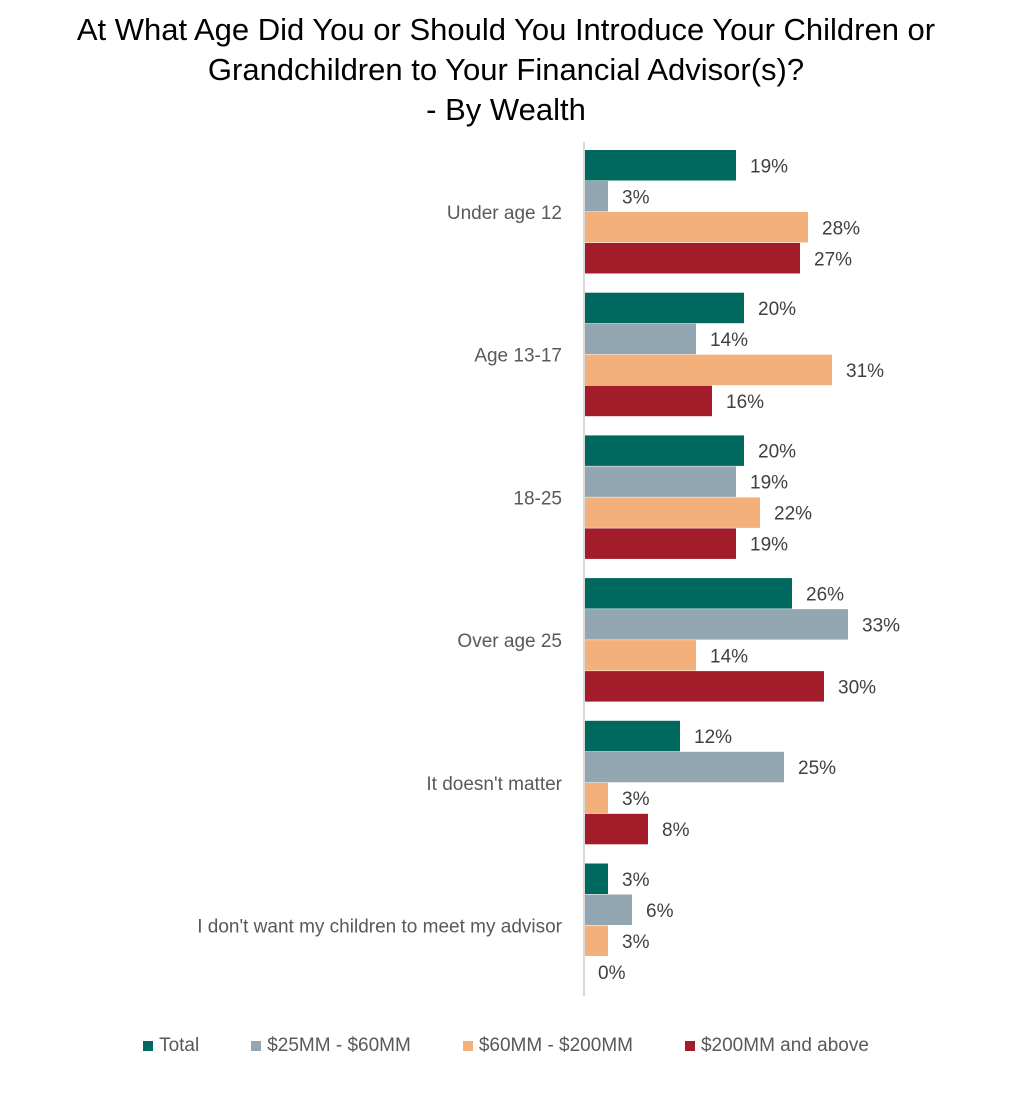 This screenshot has width=1012, height=1098. Describe the element at coordinates (616, 829) in the screenshot. I see `bar-it-doesn-t-matter-200mm-and-above` at that location.